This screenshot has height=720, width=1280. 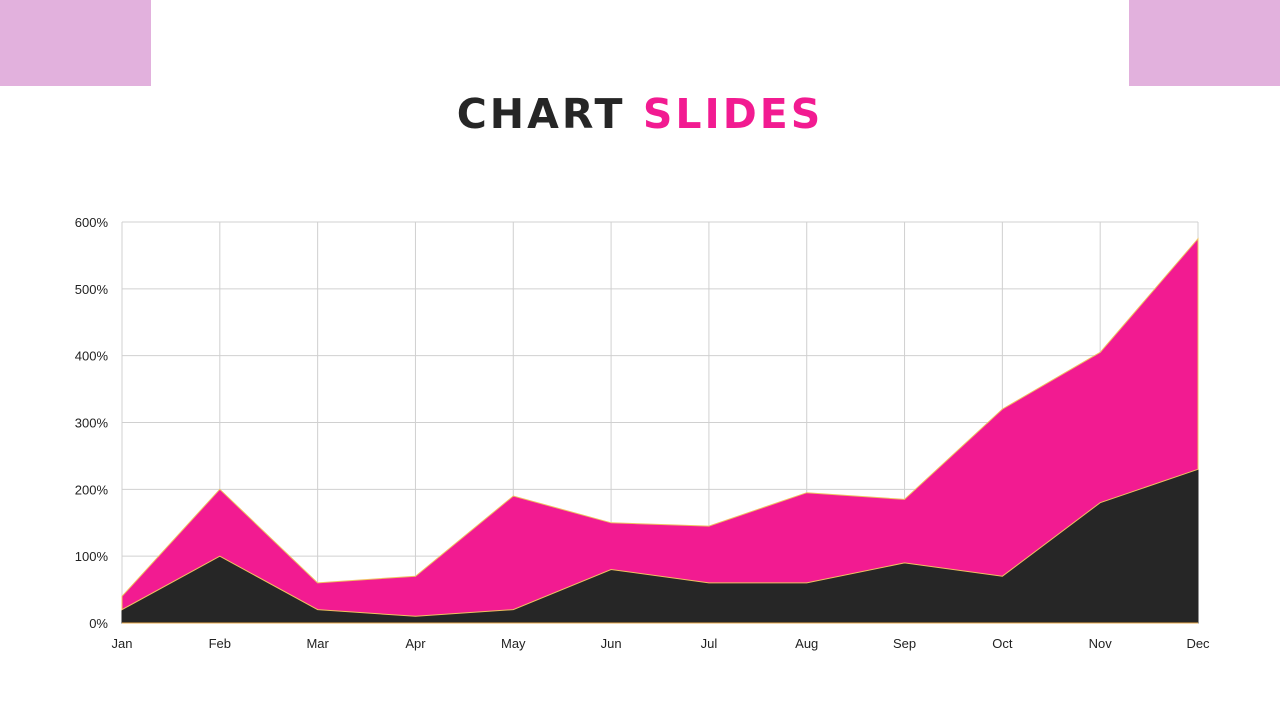 I want to click on x-tick-label: Jun, so click(x=611, y=643).